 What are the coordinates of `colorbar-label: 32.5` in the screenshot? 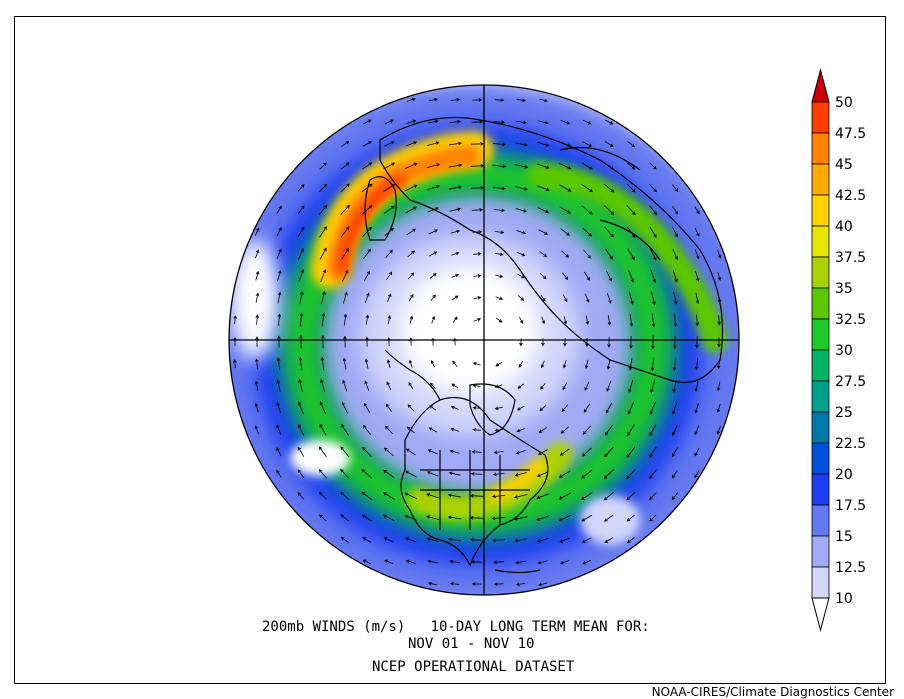 It's located at (850, 320).